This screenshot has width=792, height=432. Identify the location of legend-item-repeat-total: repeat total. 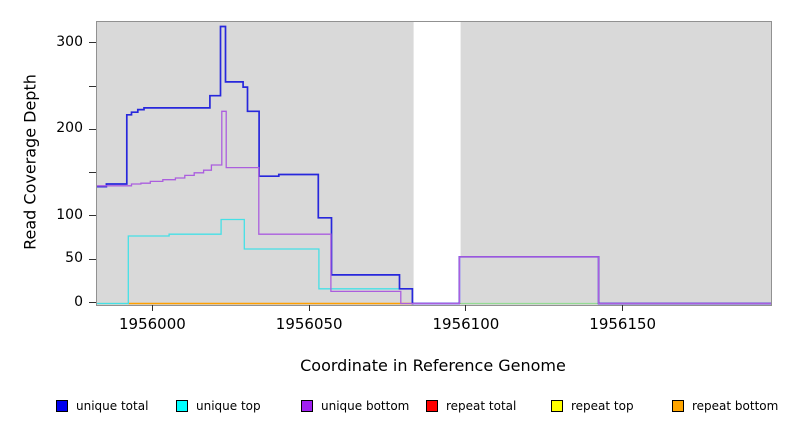
(471, 405).